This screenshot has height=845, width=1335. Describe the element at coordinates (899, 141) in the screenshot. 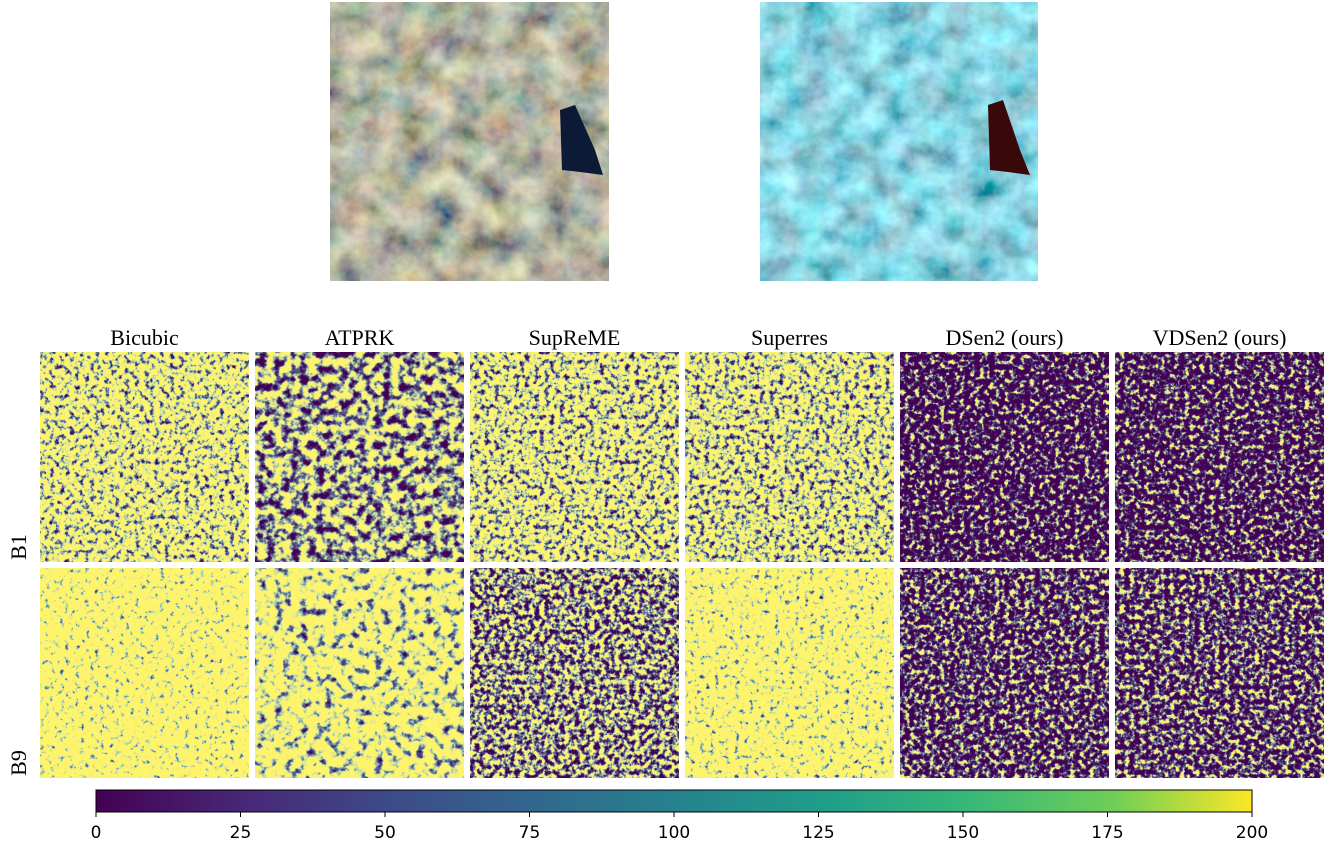

I see `false-color-image` at that location.